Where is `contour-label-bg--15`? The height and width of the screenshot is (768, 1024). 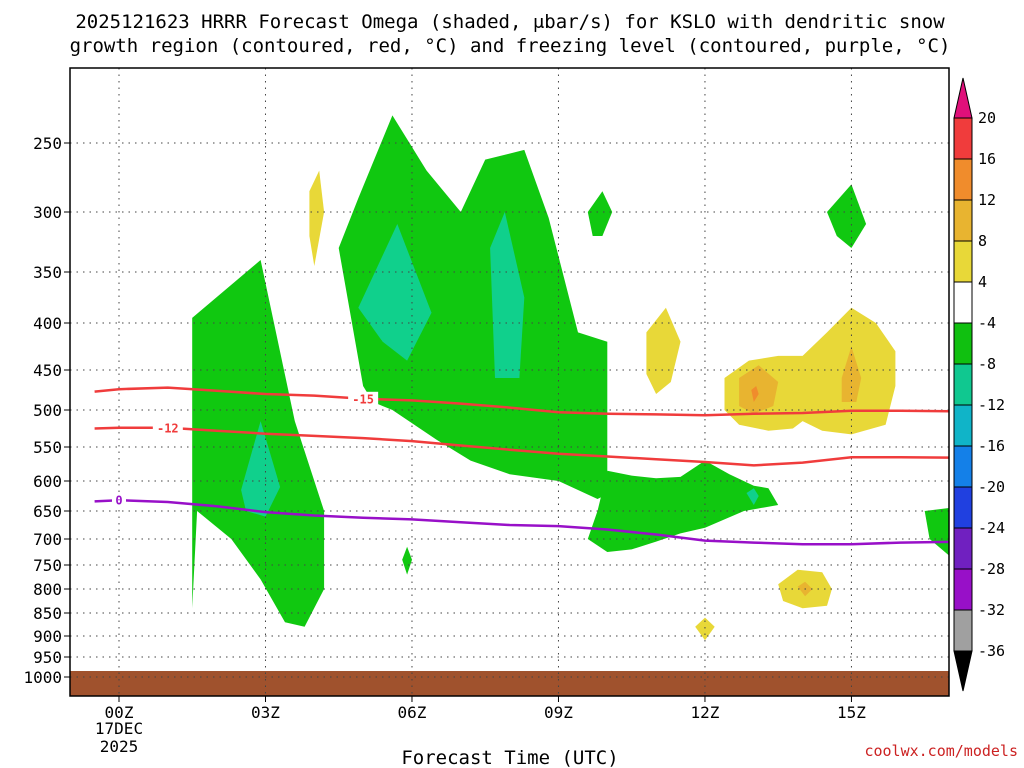 contour-label-bg--15 is located at coordinates (363, 398).